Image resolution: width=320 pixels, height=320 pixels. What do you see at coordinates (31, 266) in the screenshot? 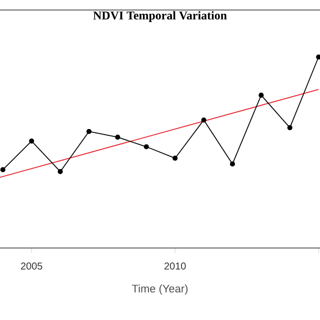
I see `x-tick-label: 2005` at bounding box center [31, 266].